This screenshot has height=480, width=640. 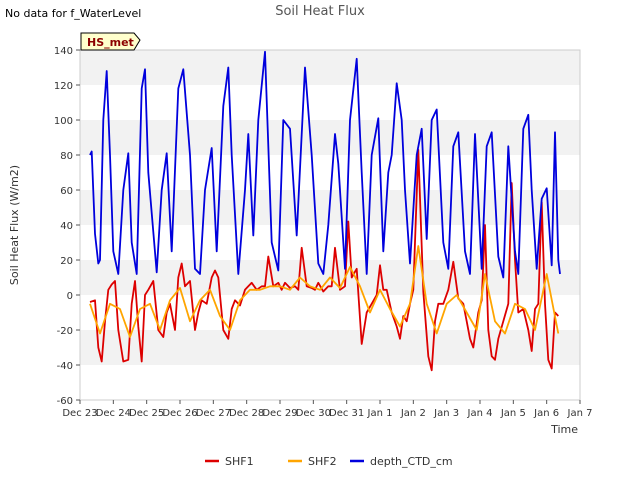 I want to click on x-tick-label: Dec 26, so click(x=179, y=413).